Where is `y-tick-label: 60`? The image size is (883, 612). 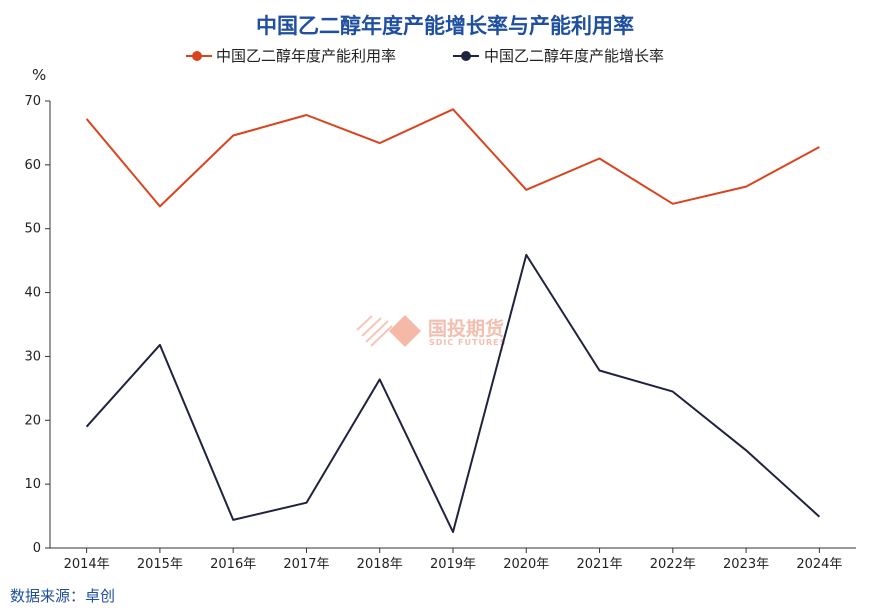
y-tick-label: 60 is located at coordinates (32, 165).